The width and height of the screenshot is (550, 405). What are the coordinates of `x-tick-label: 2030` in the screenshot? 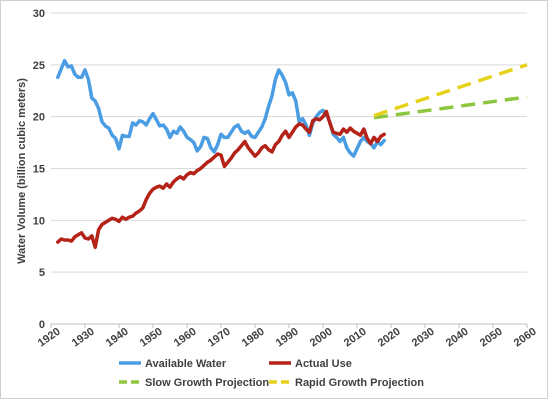 It's located at (423, 338).